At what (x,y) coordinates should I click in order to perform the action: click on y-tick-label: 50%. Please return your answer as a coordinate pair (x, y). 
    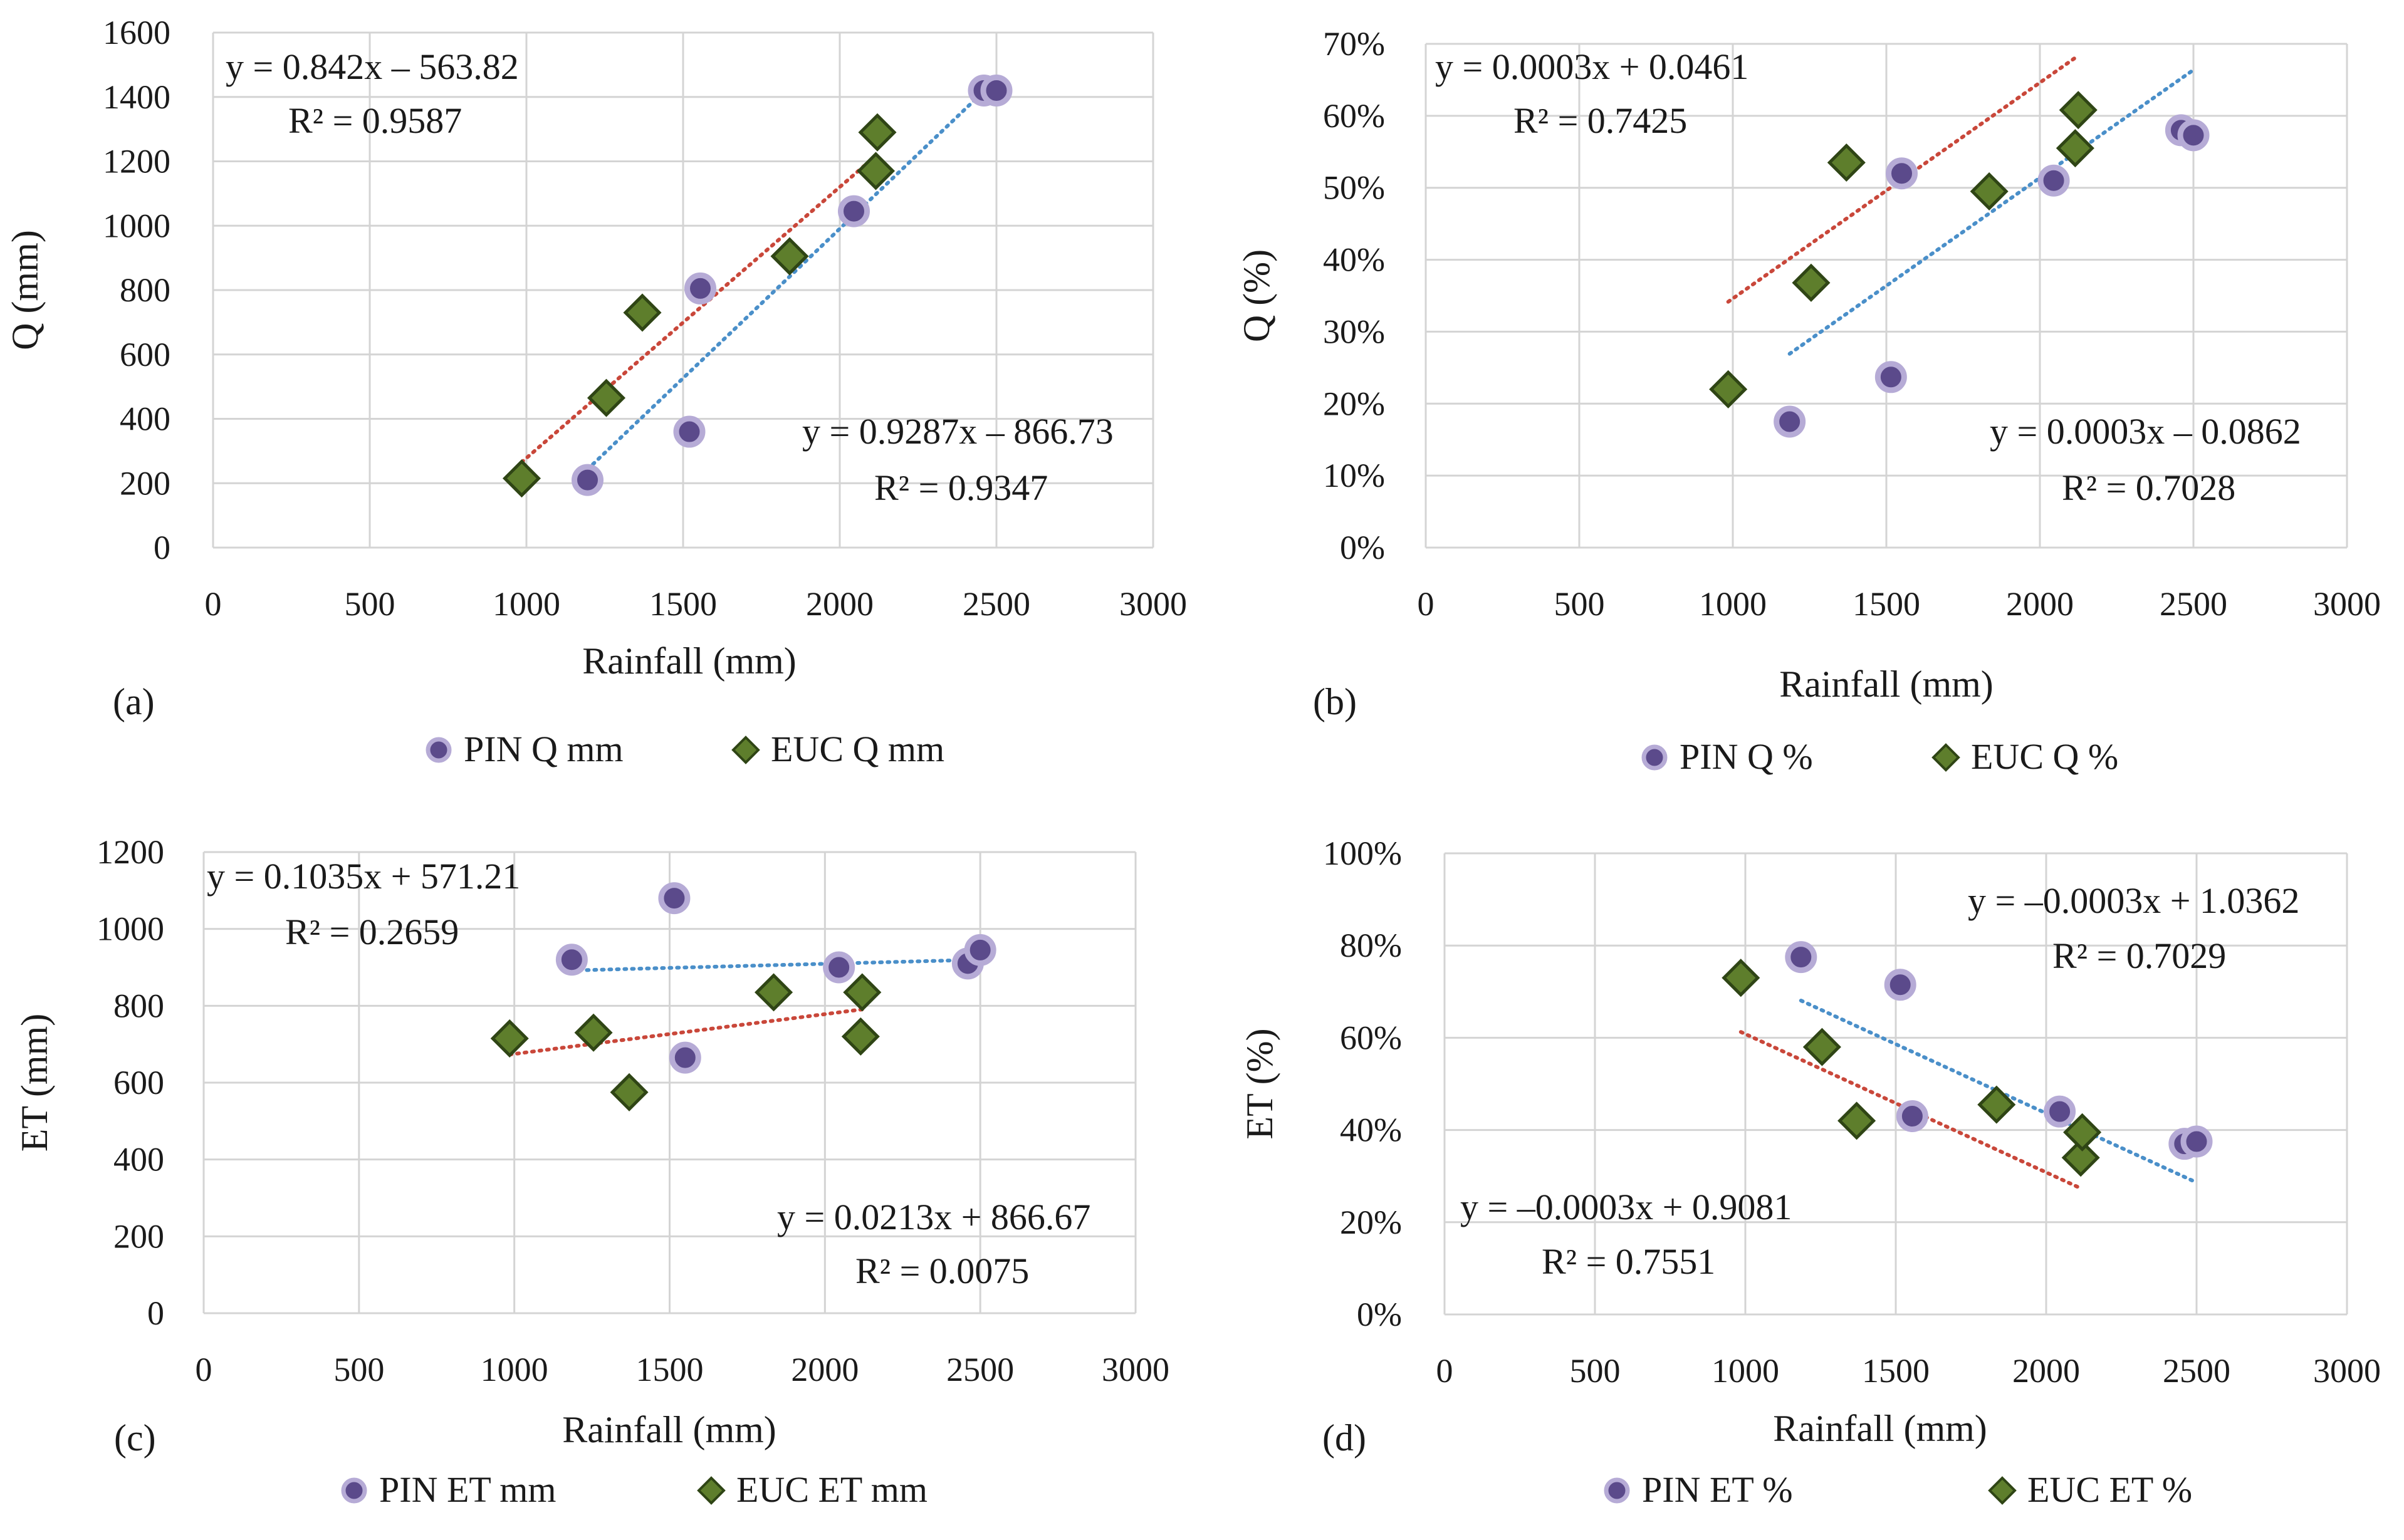
    Looking at the image, I should click on (1354, 188).